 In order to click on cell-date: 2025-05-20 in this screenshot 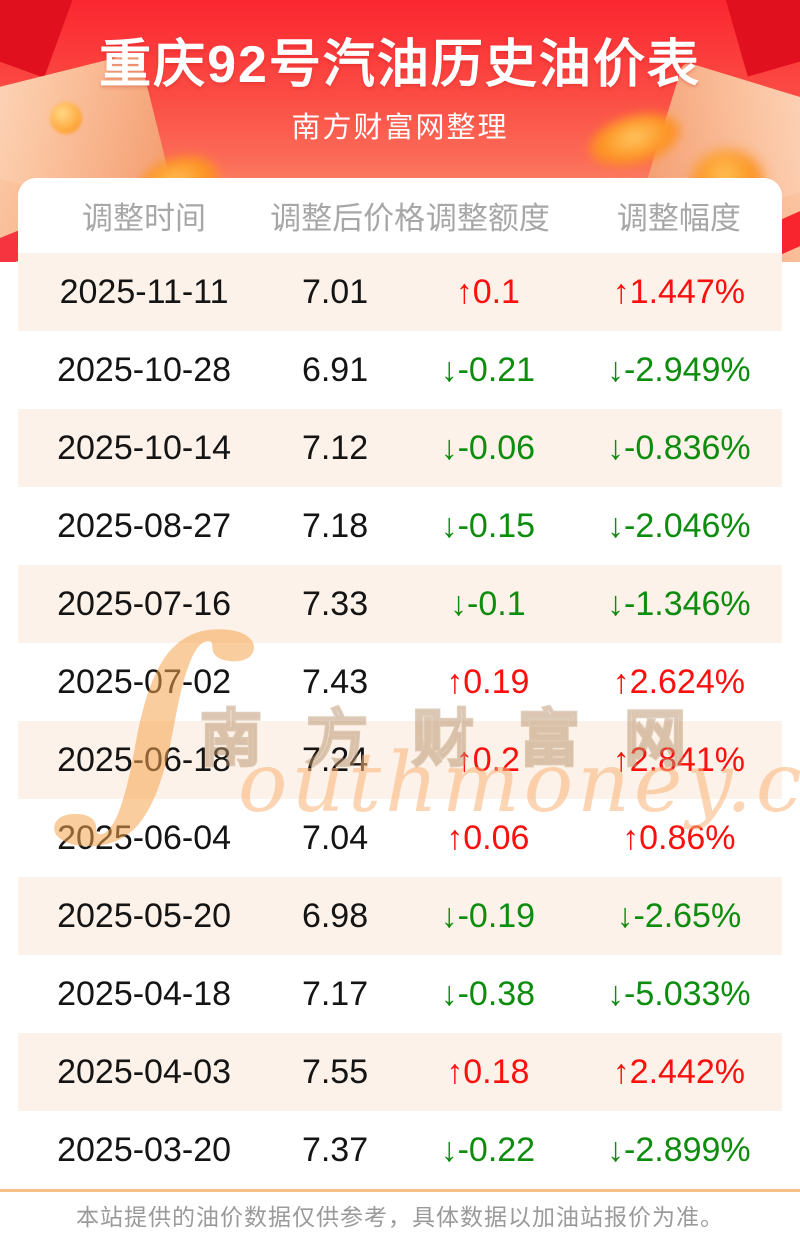, I will do `click(144, 915)`.